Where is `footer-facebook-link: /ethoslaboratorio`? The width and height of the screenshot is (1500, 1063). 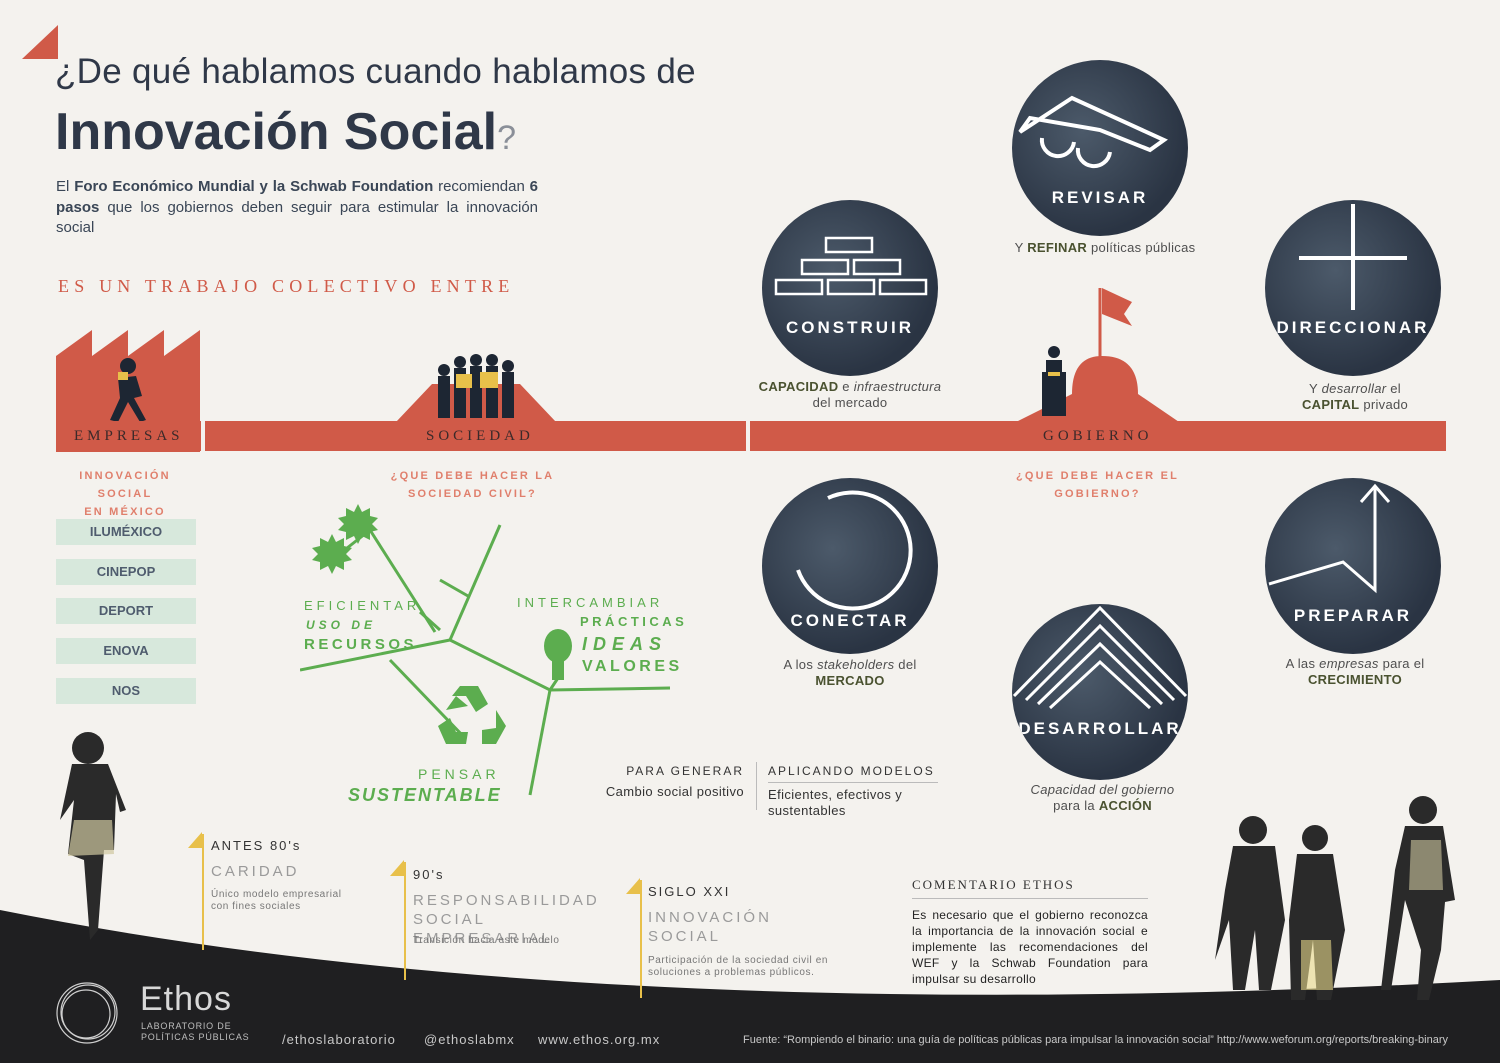 footer-facebook-link: /ethoslaboratorio is located at coordinates (339, 1039).